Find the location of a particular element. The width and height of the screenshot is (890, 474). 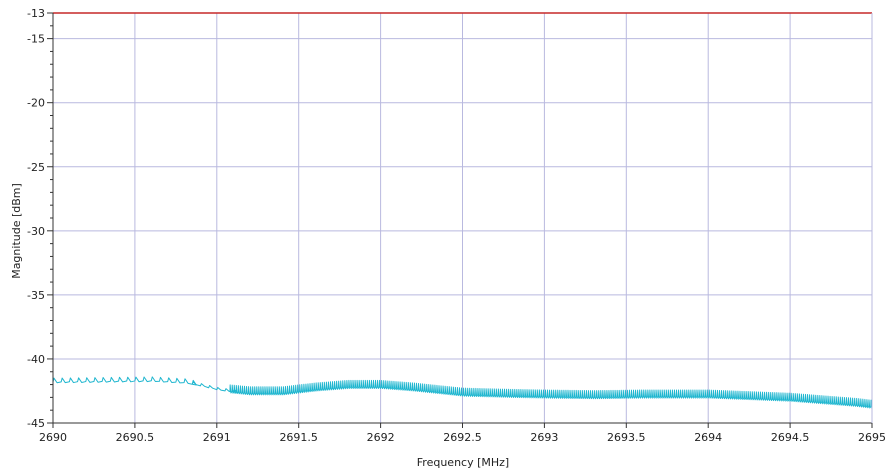

x-tick-label: 2690.5 is located at coordinates (135, 437).